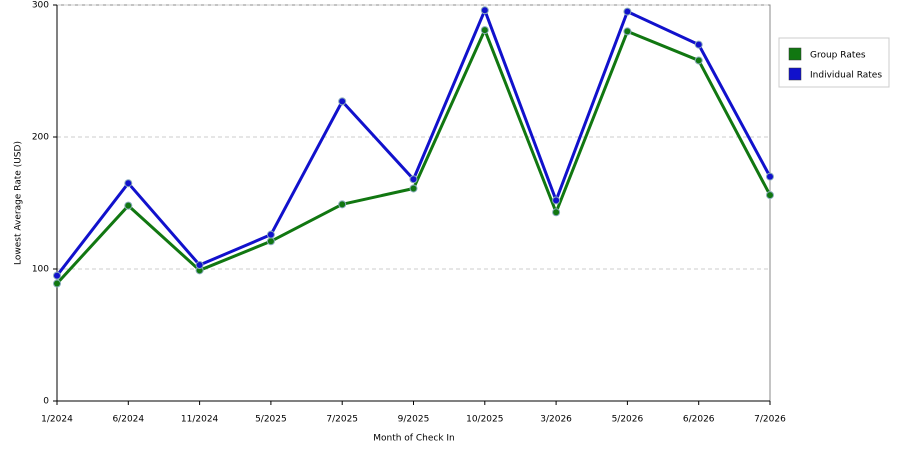 The height and width of the screenshot is (450, 900). Describe the element at coordinates (40, 138) in the screenshot. I see `y-tick-label: 200` at that location.